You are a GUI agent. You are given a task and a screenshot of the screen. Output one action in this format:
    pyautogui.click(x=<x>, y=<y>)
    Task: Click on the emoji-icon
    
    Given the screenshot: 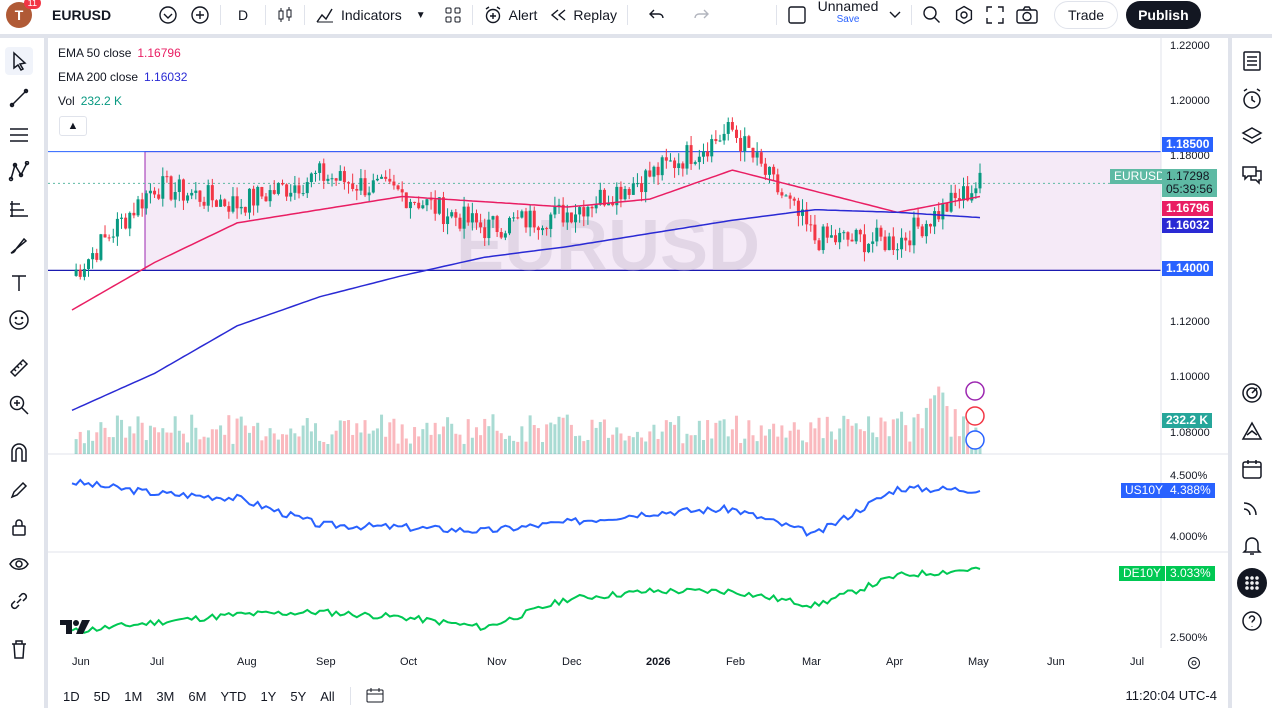 What is the action you would take?
    pyautogui.click(x=19, y=320)
    